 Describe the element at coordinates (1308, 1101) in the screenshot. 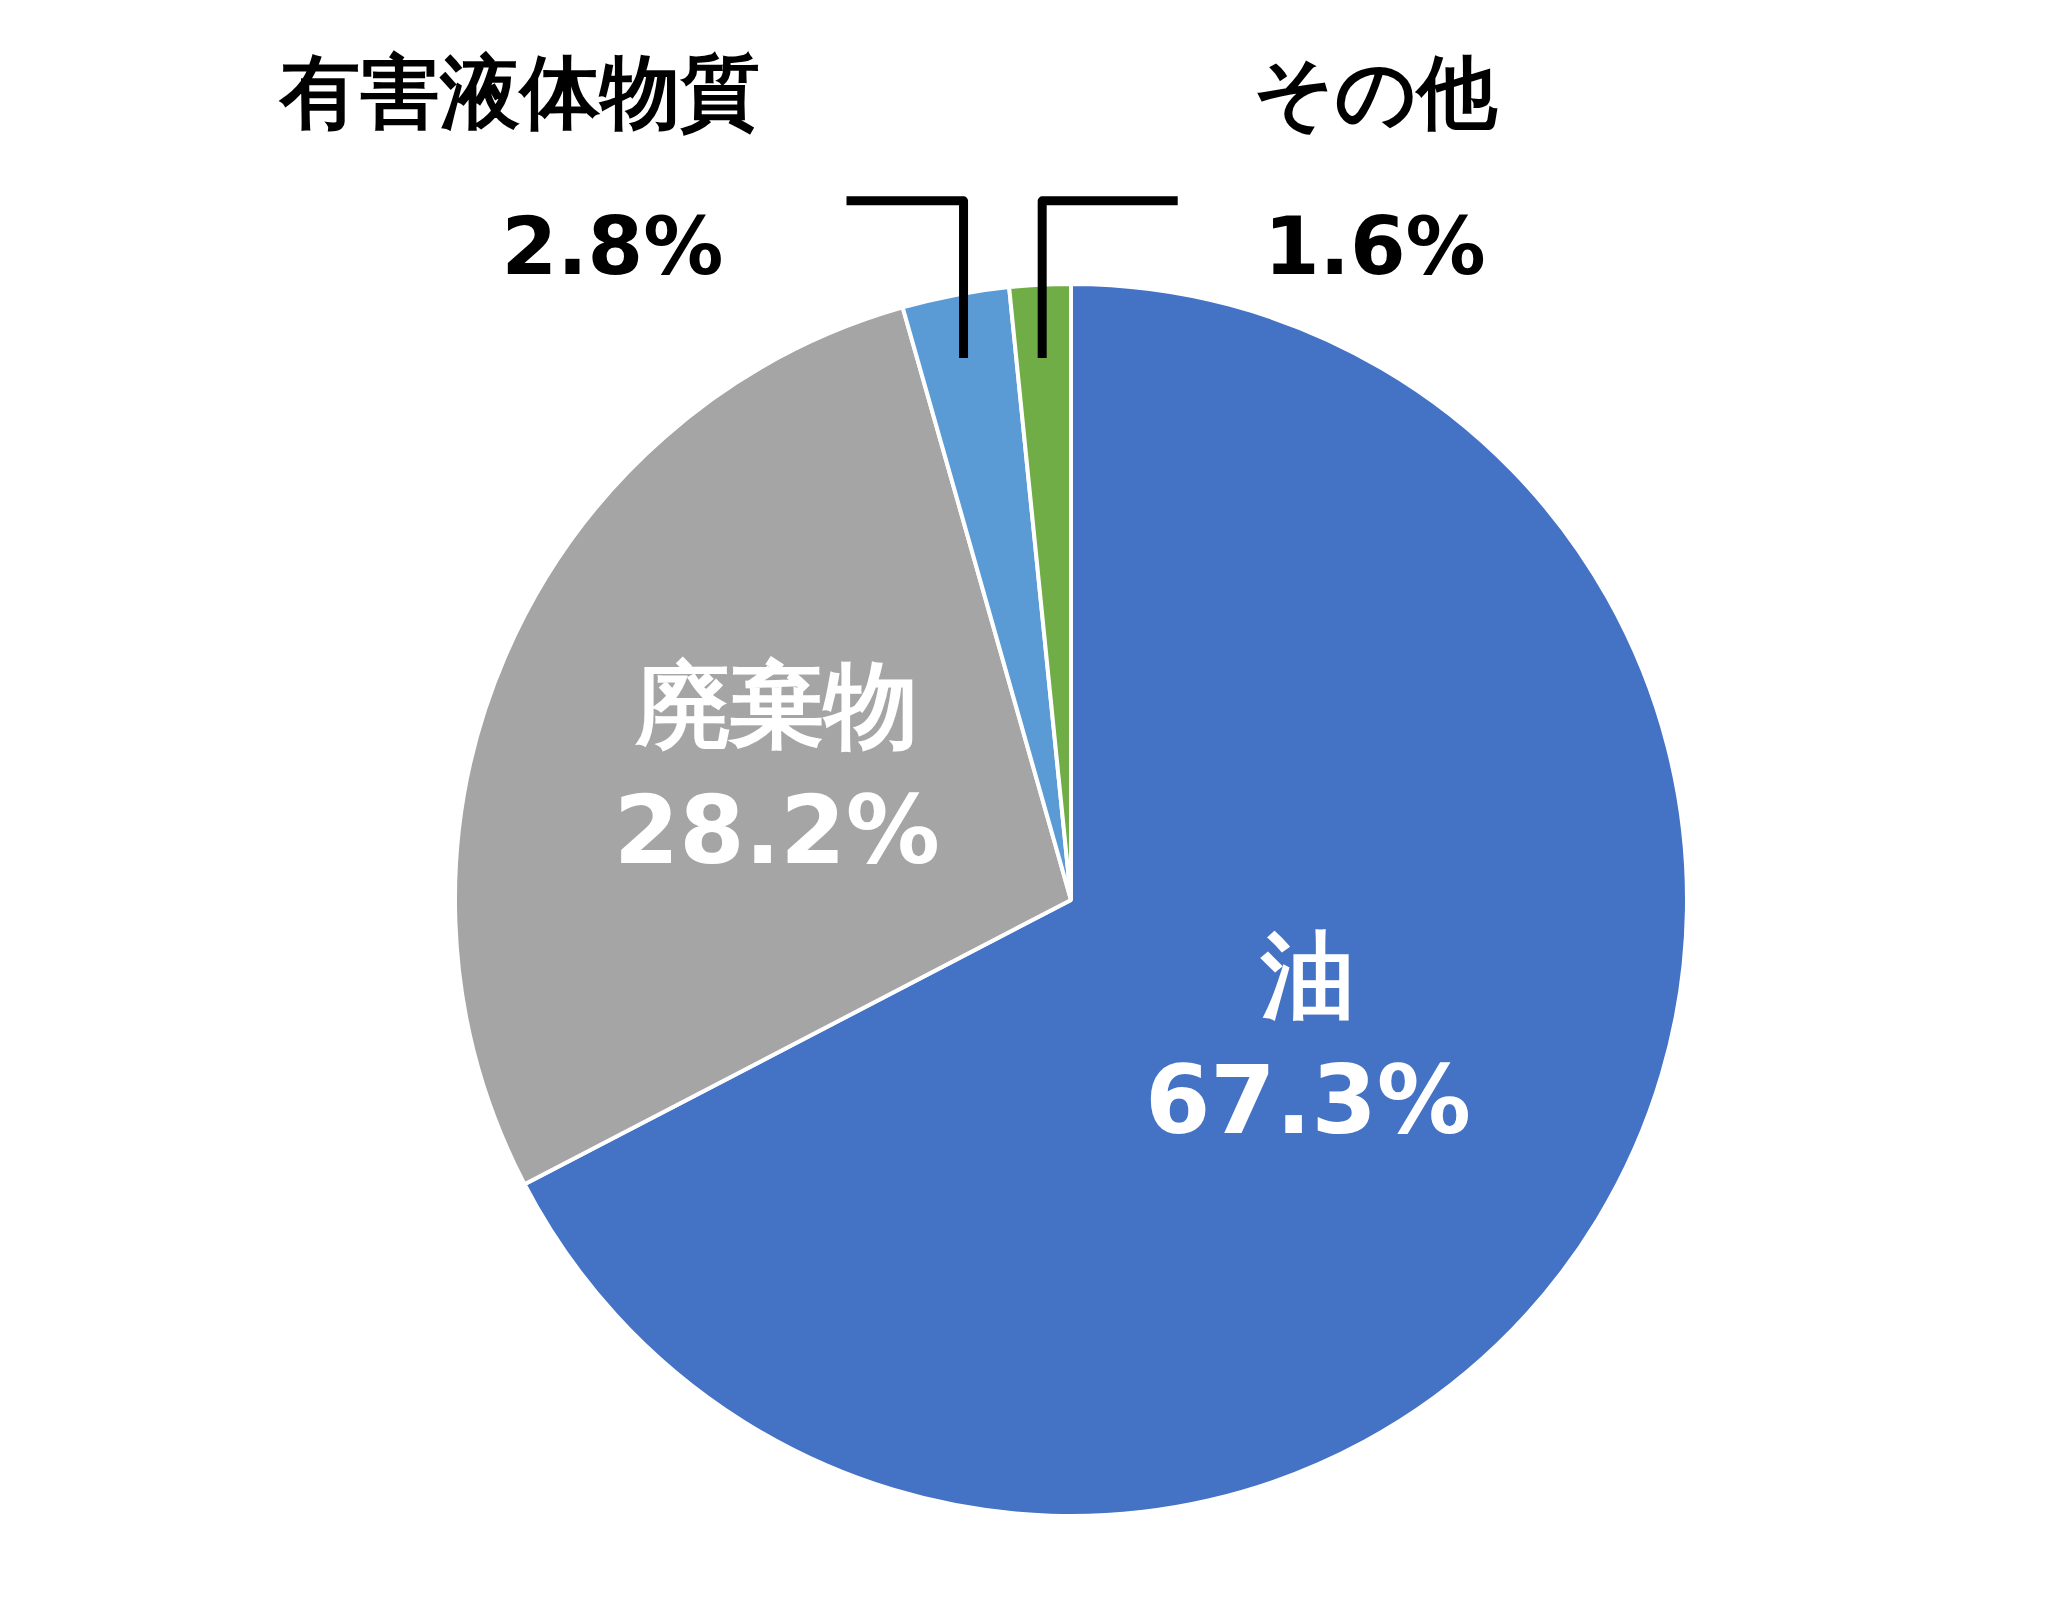

I see `data-label: 67.3%` at that location.